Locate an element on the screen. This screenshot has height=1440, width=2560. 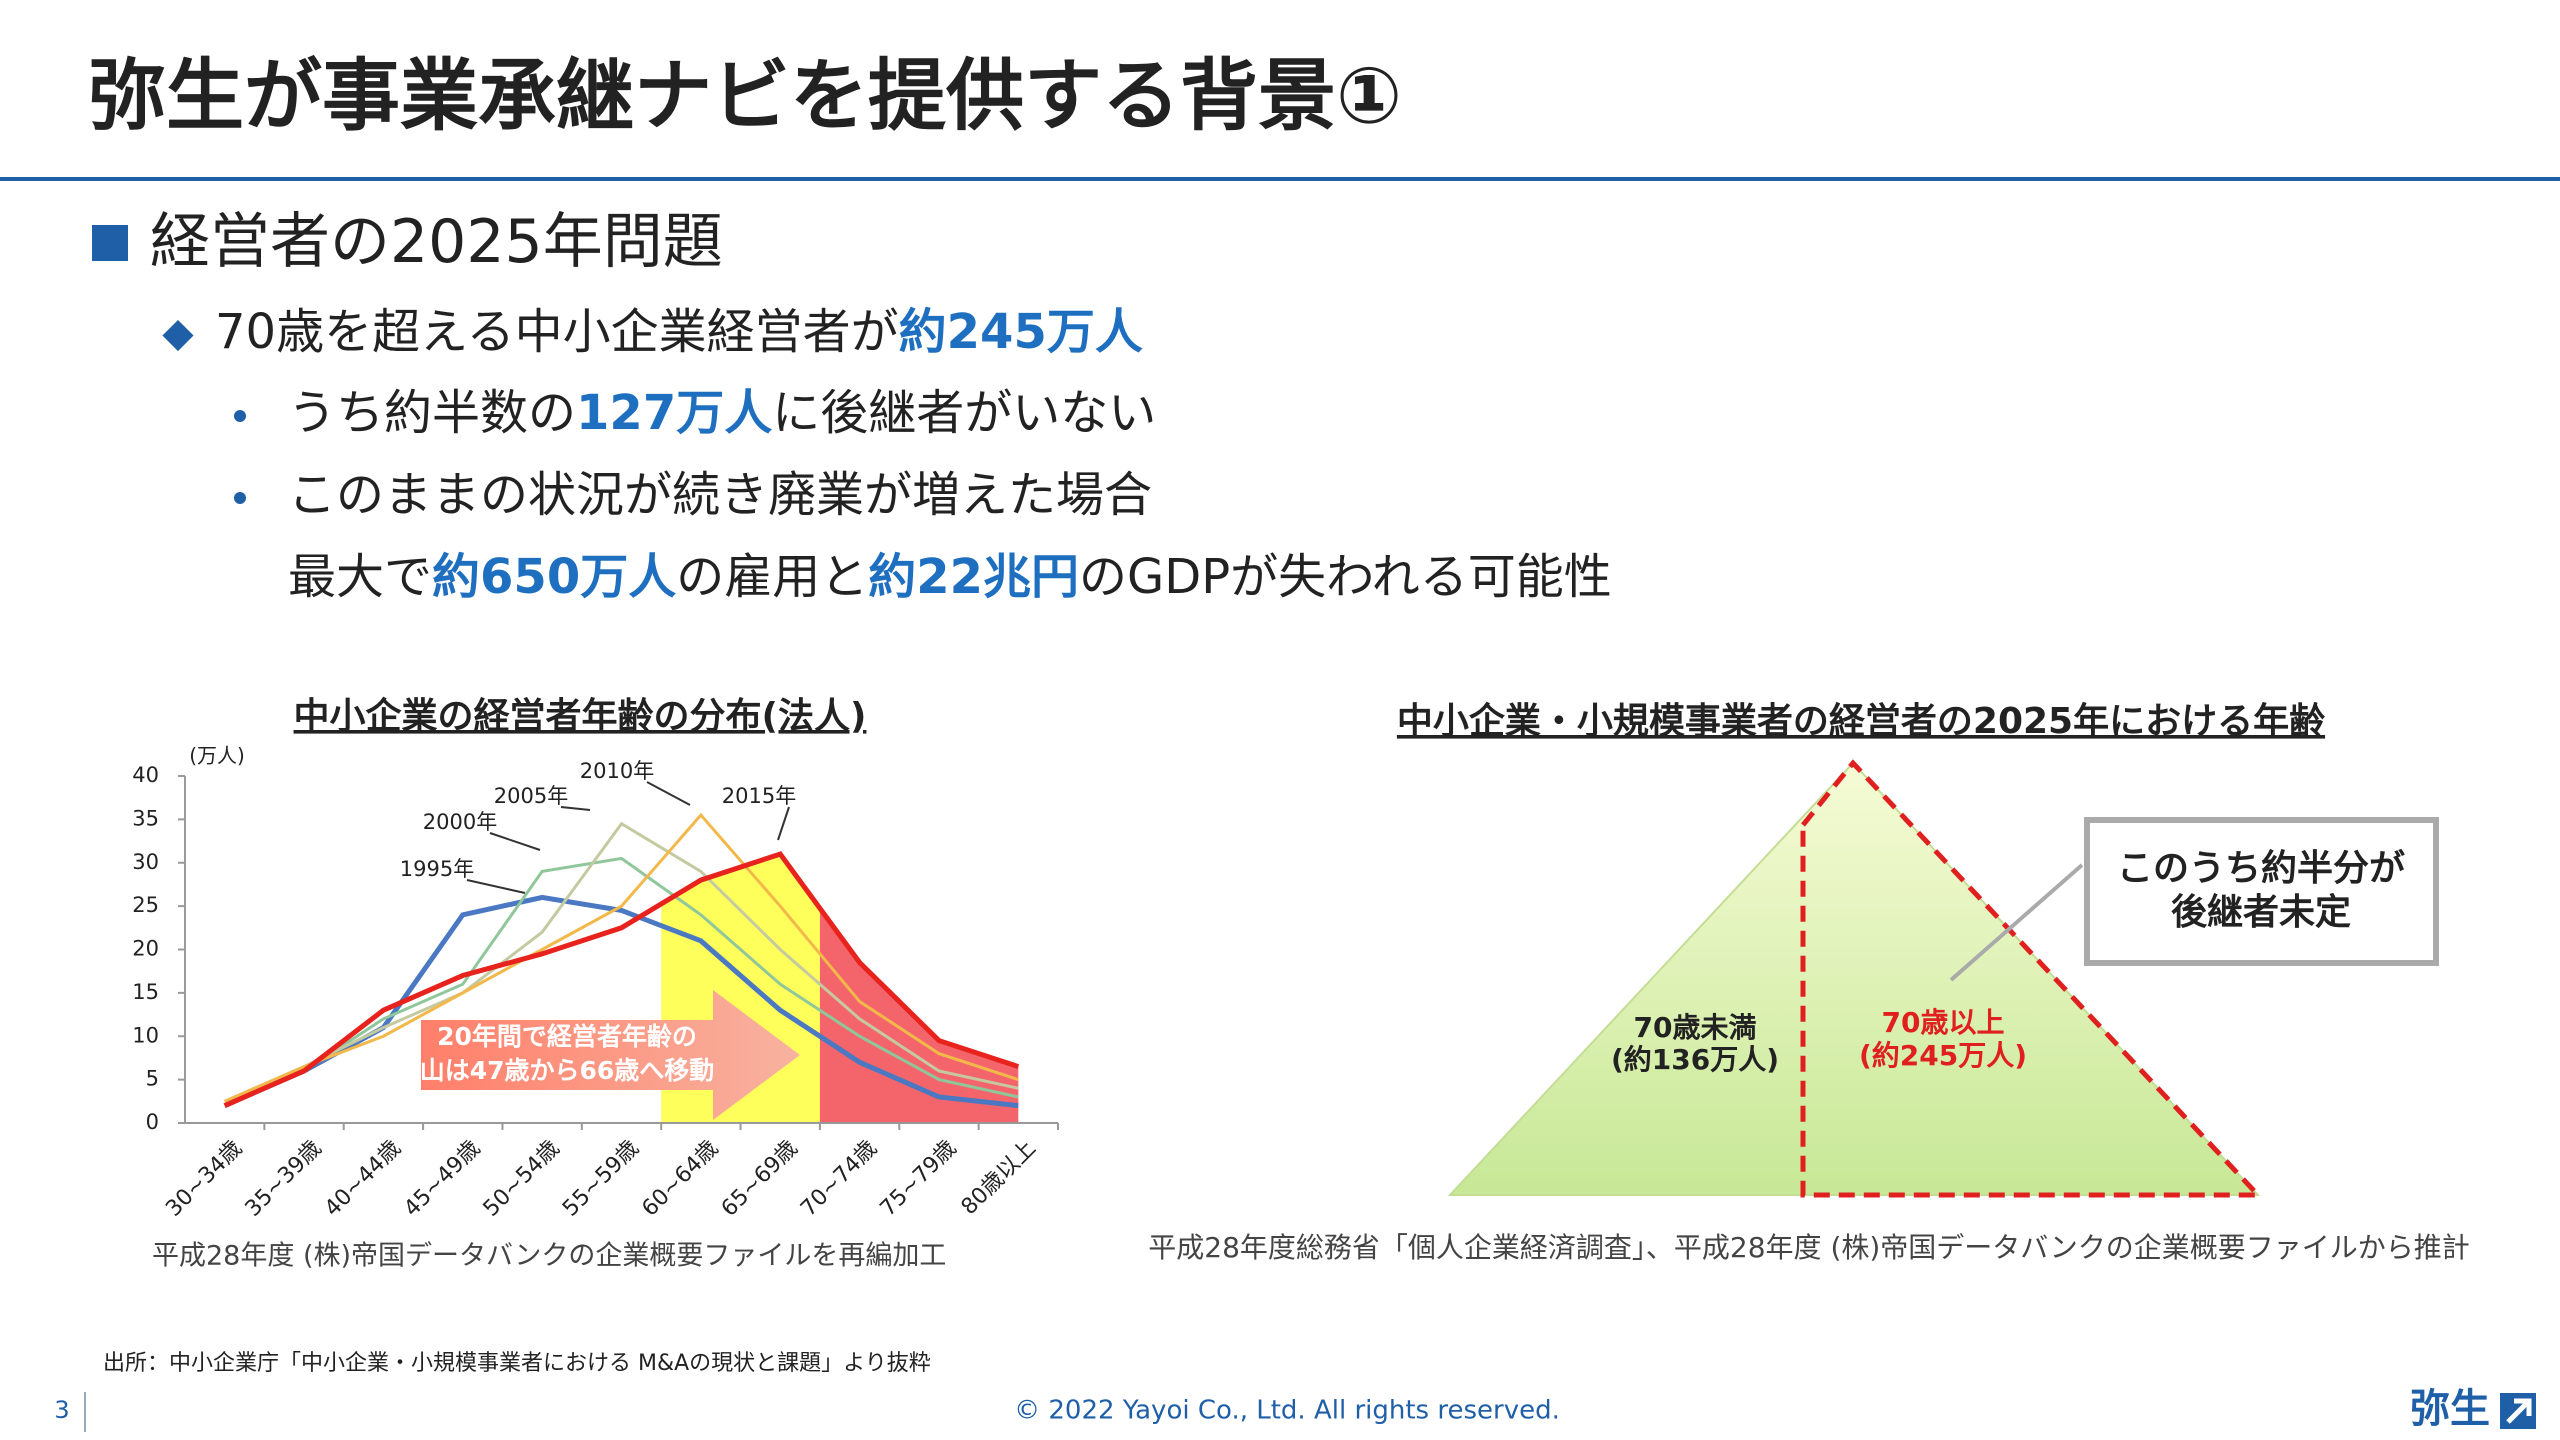
bullet-square is located at coordinates (110, 243).